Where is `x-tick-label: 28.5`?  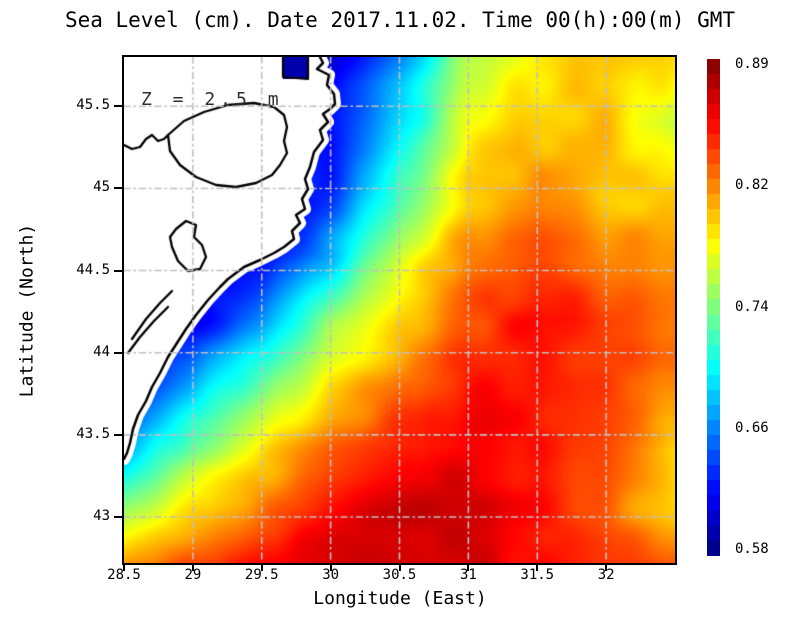 x-tick-label: 28.5 is located at coordinates (124, 575).